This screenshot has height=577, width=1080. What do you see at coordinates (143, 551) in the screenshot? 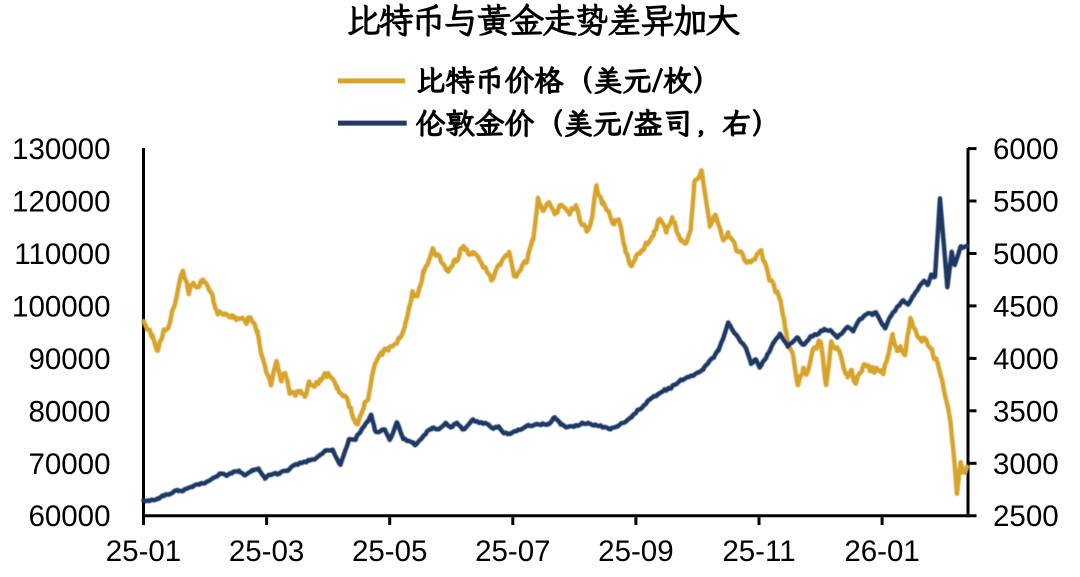
I see `svg-text: 25-01` at bounding box center [143, 551].